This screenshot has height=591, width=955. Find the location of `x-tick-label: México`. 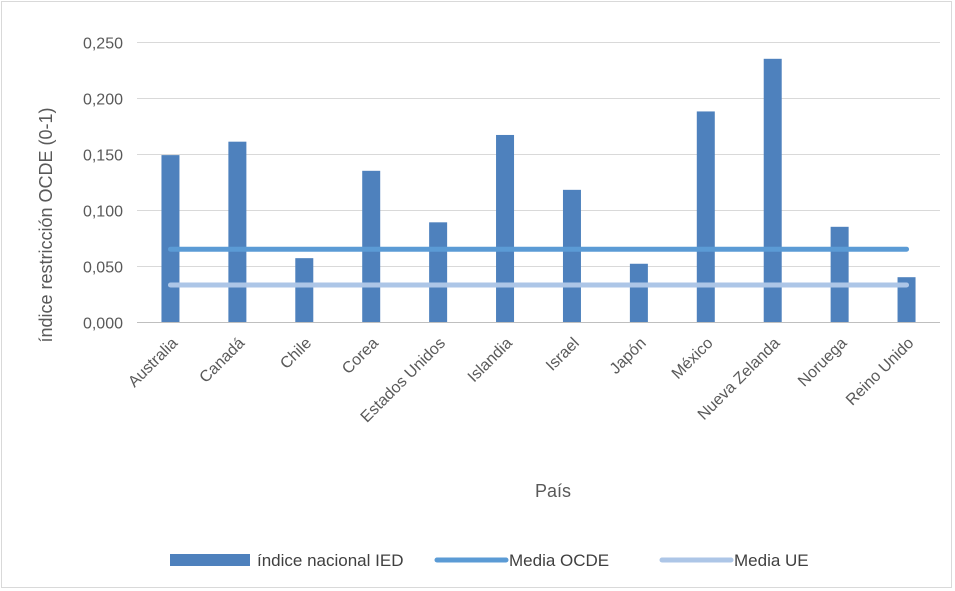

x-tick-label: México is located at coordinates (693, 359).